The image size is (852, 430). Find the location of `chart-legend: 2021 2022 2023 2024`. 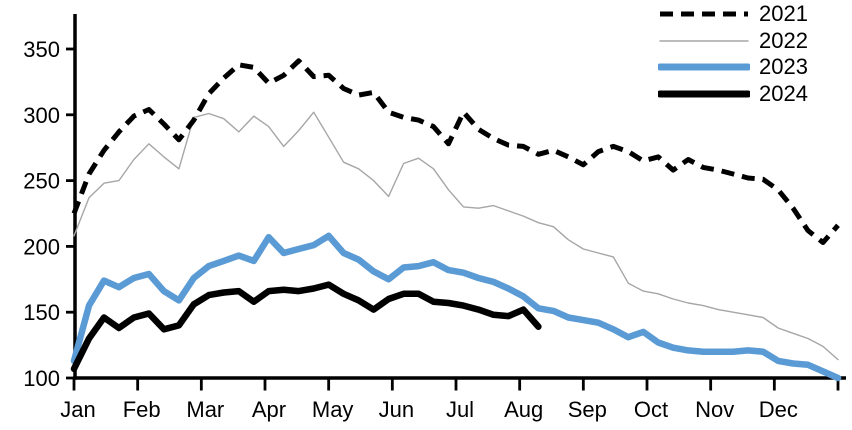

chart-legend: 2021 2022 2023 2024 is located at coordinates (733, 54).